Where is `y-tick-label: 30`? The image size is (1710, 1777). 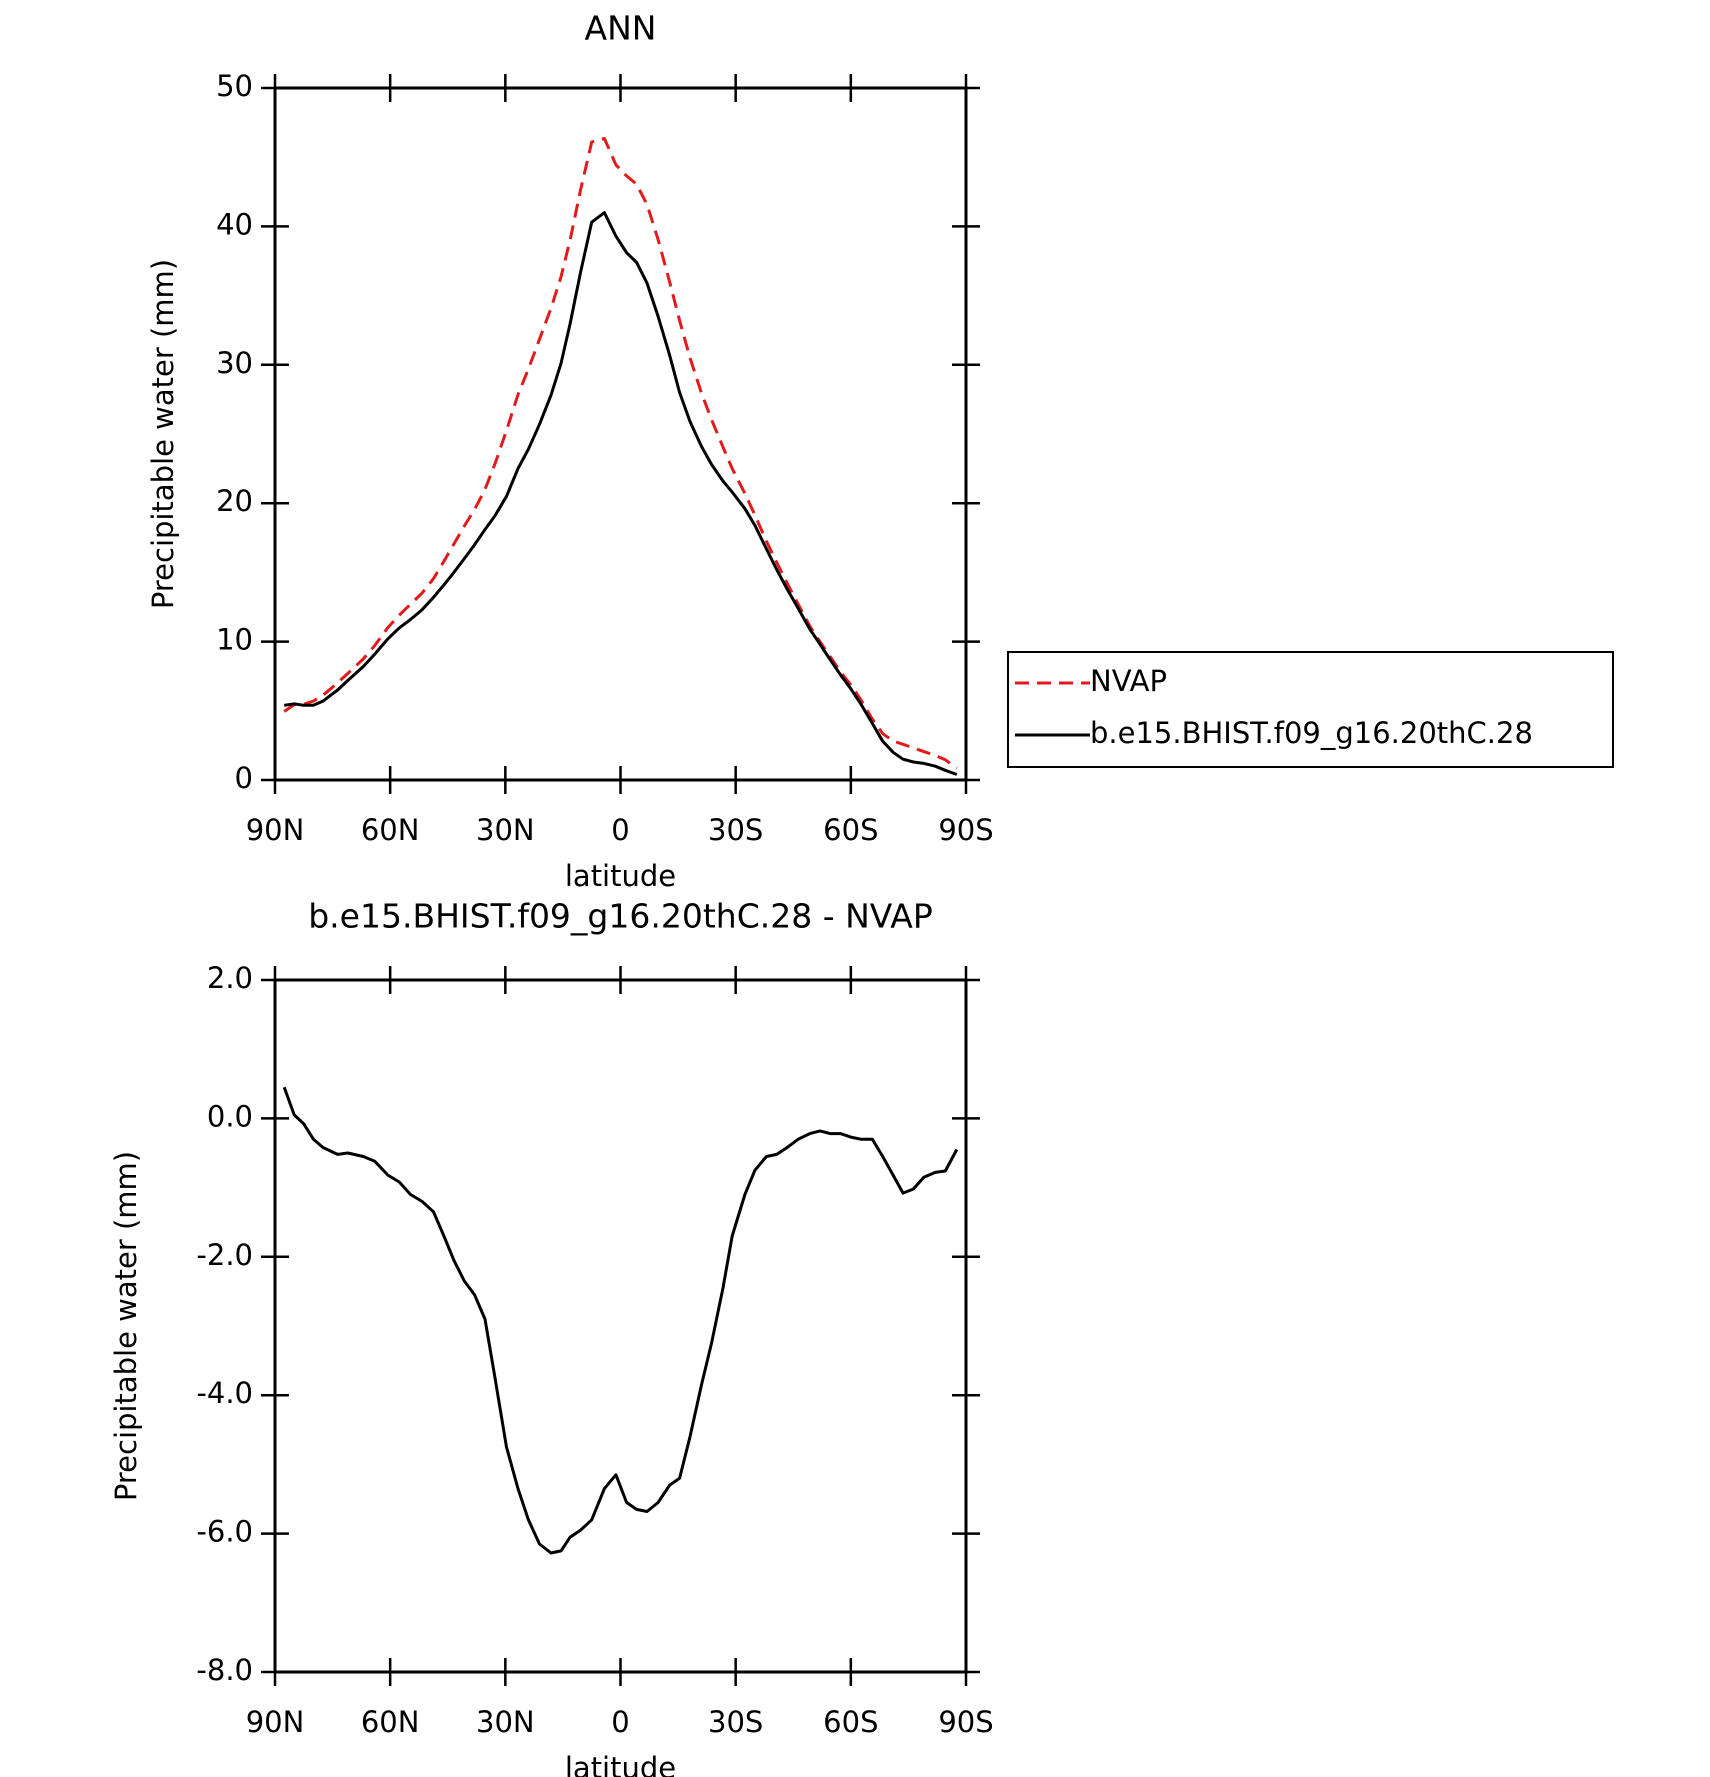
y-tick-label: 30 is located at coordinates (234, 363).